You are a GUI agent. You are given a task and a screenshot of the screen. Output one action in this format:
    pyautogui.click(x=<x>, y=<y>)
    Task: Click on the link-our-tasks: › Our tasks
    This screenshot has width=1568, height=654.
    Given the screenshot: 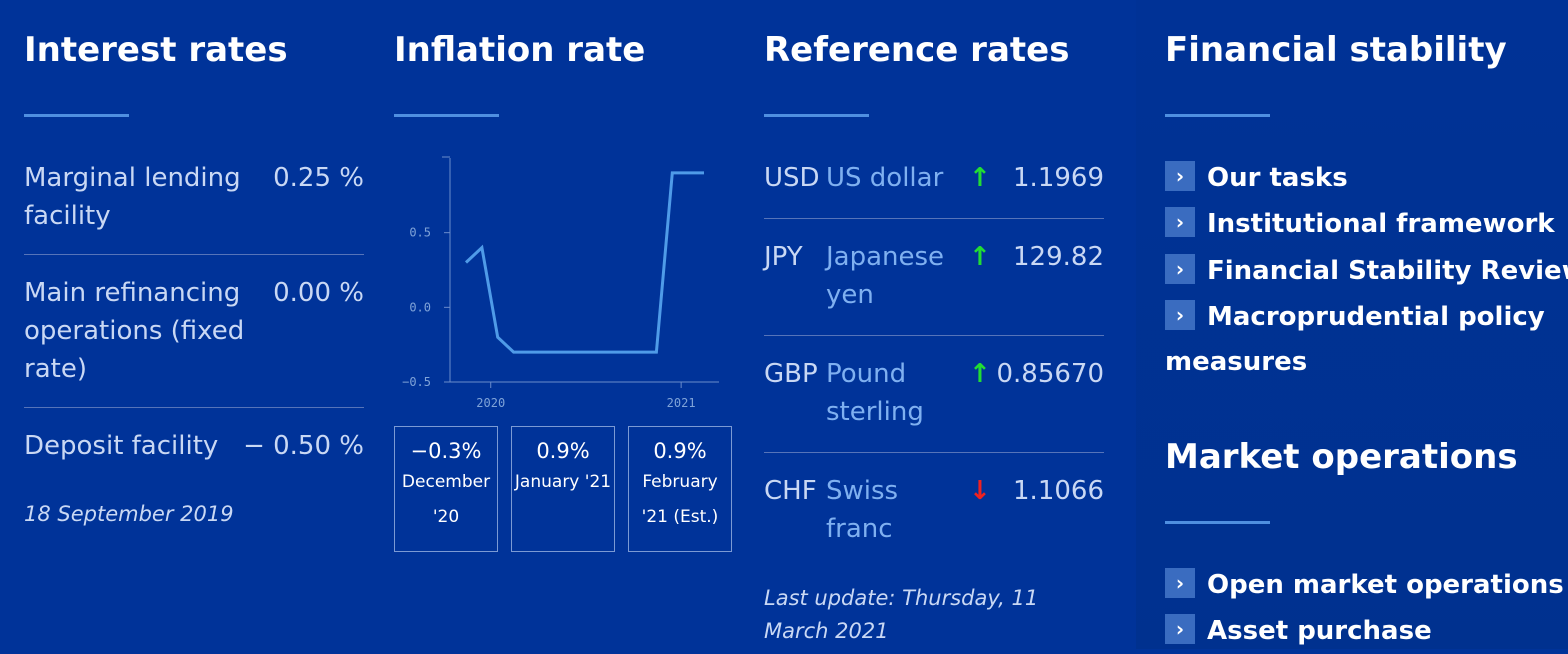 What is the action you would take?
    pyautogui.click(x=1256, y=178)
    